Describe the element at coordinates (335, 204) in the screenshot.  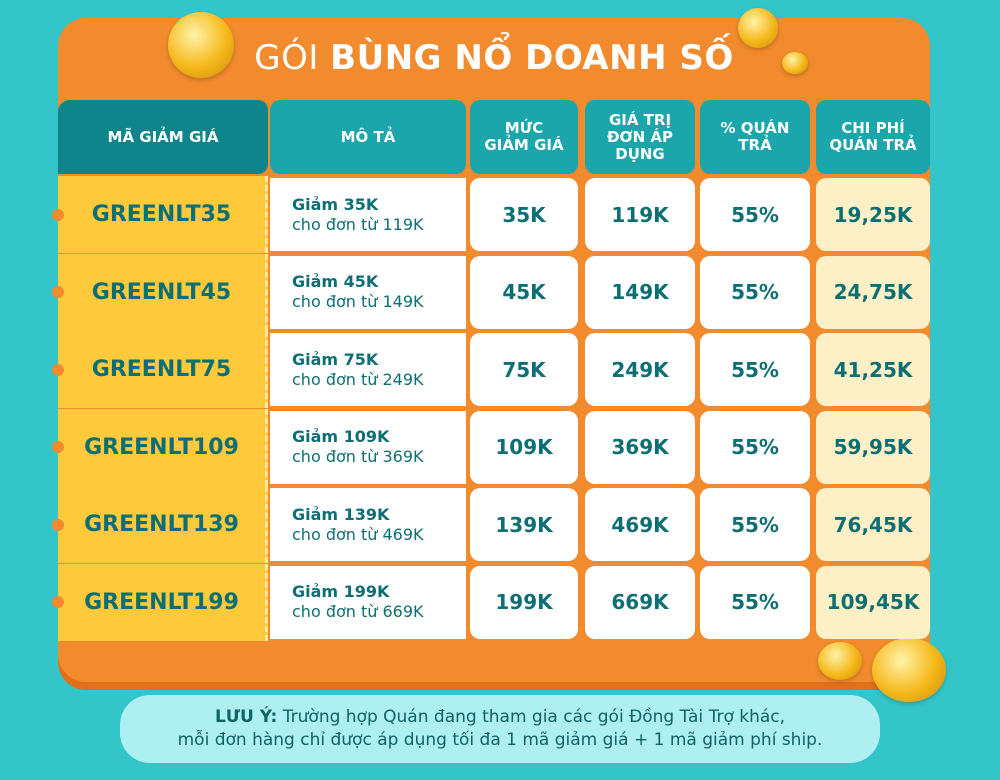
I see `description-line: Giảm 35K` at that location.